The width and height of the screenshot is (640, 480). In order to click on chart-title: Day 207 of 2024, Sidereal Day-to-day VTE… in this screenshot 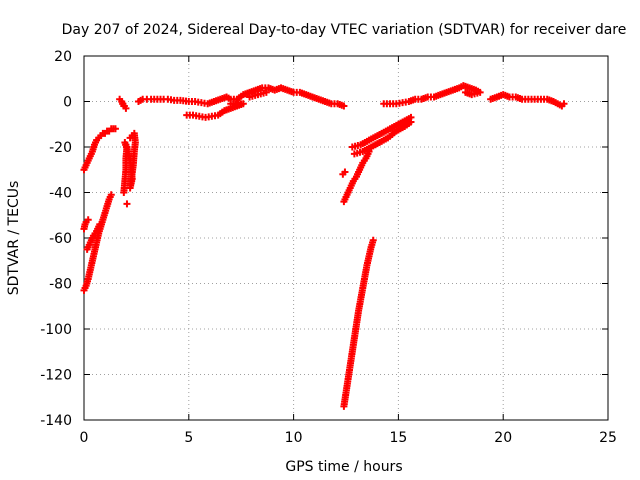, I will do `click(344, 30)`.